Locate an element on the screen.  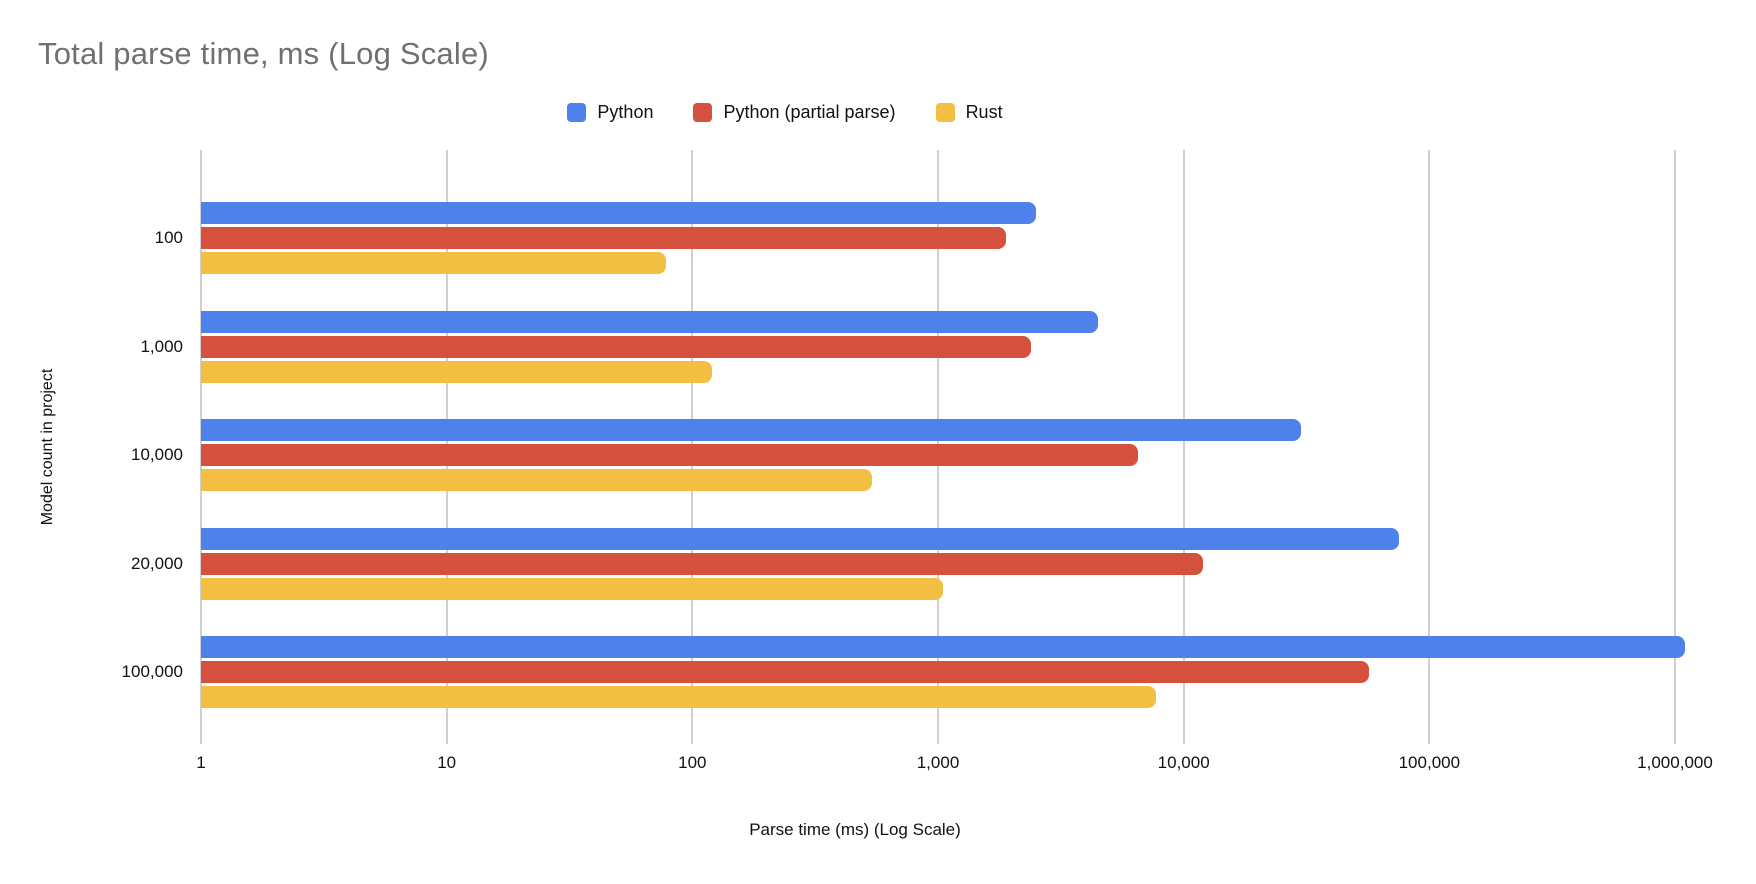
x-tick-label: 10,000 is located at coordinates (1183, 762).